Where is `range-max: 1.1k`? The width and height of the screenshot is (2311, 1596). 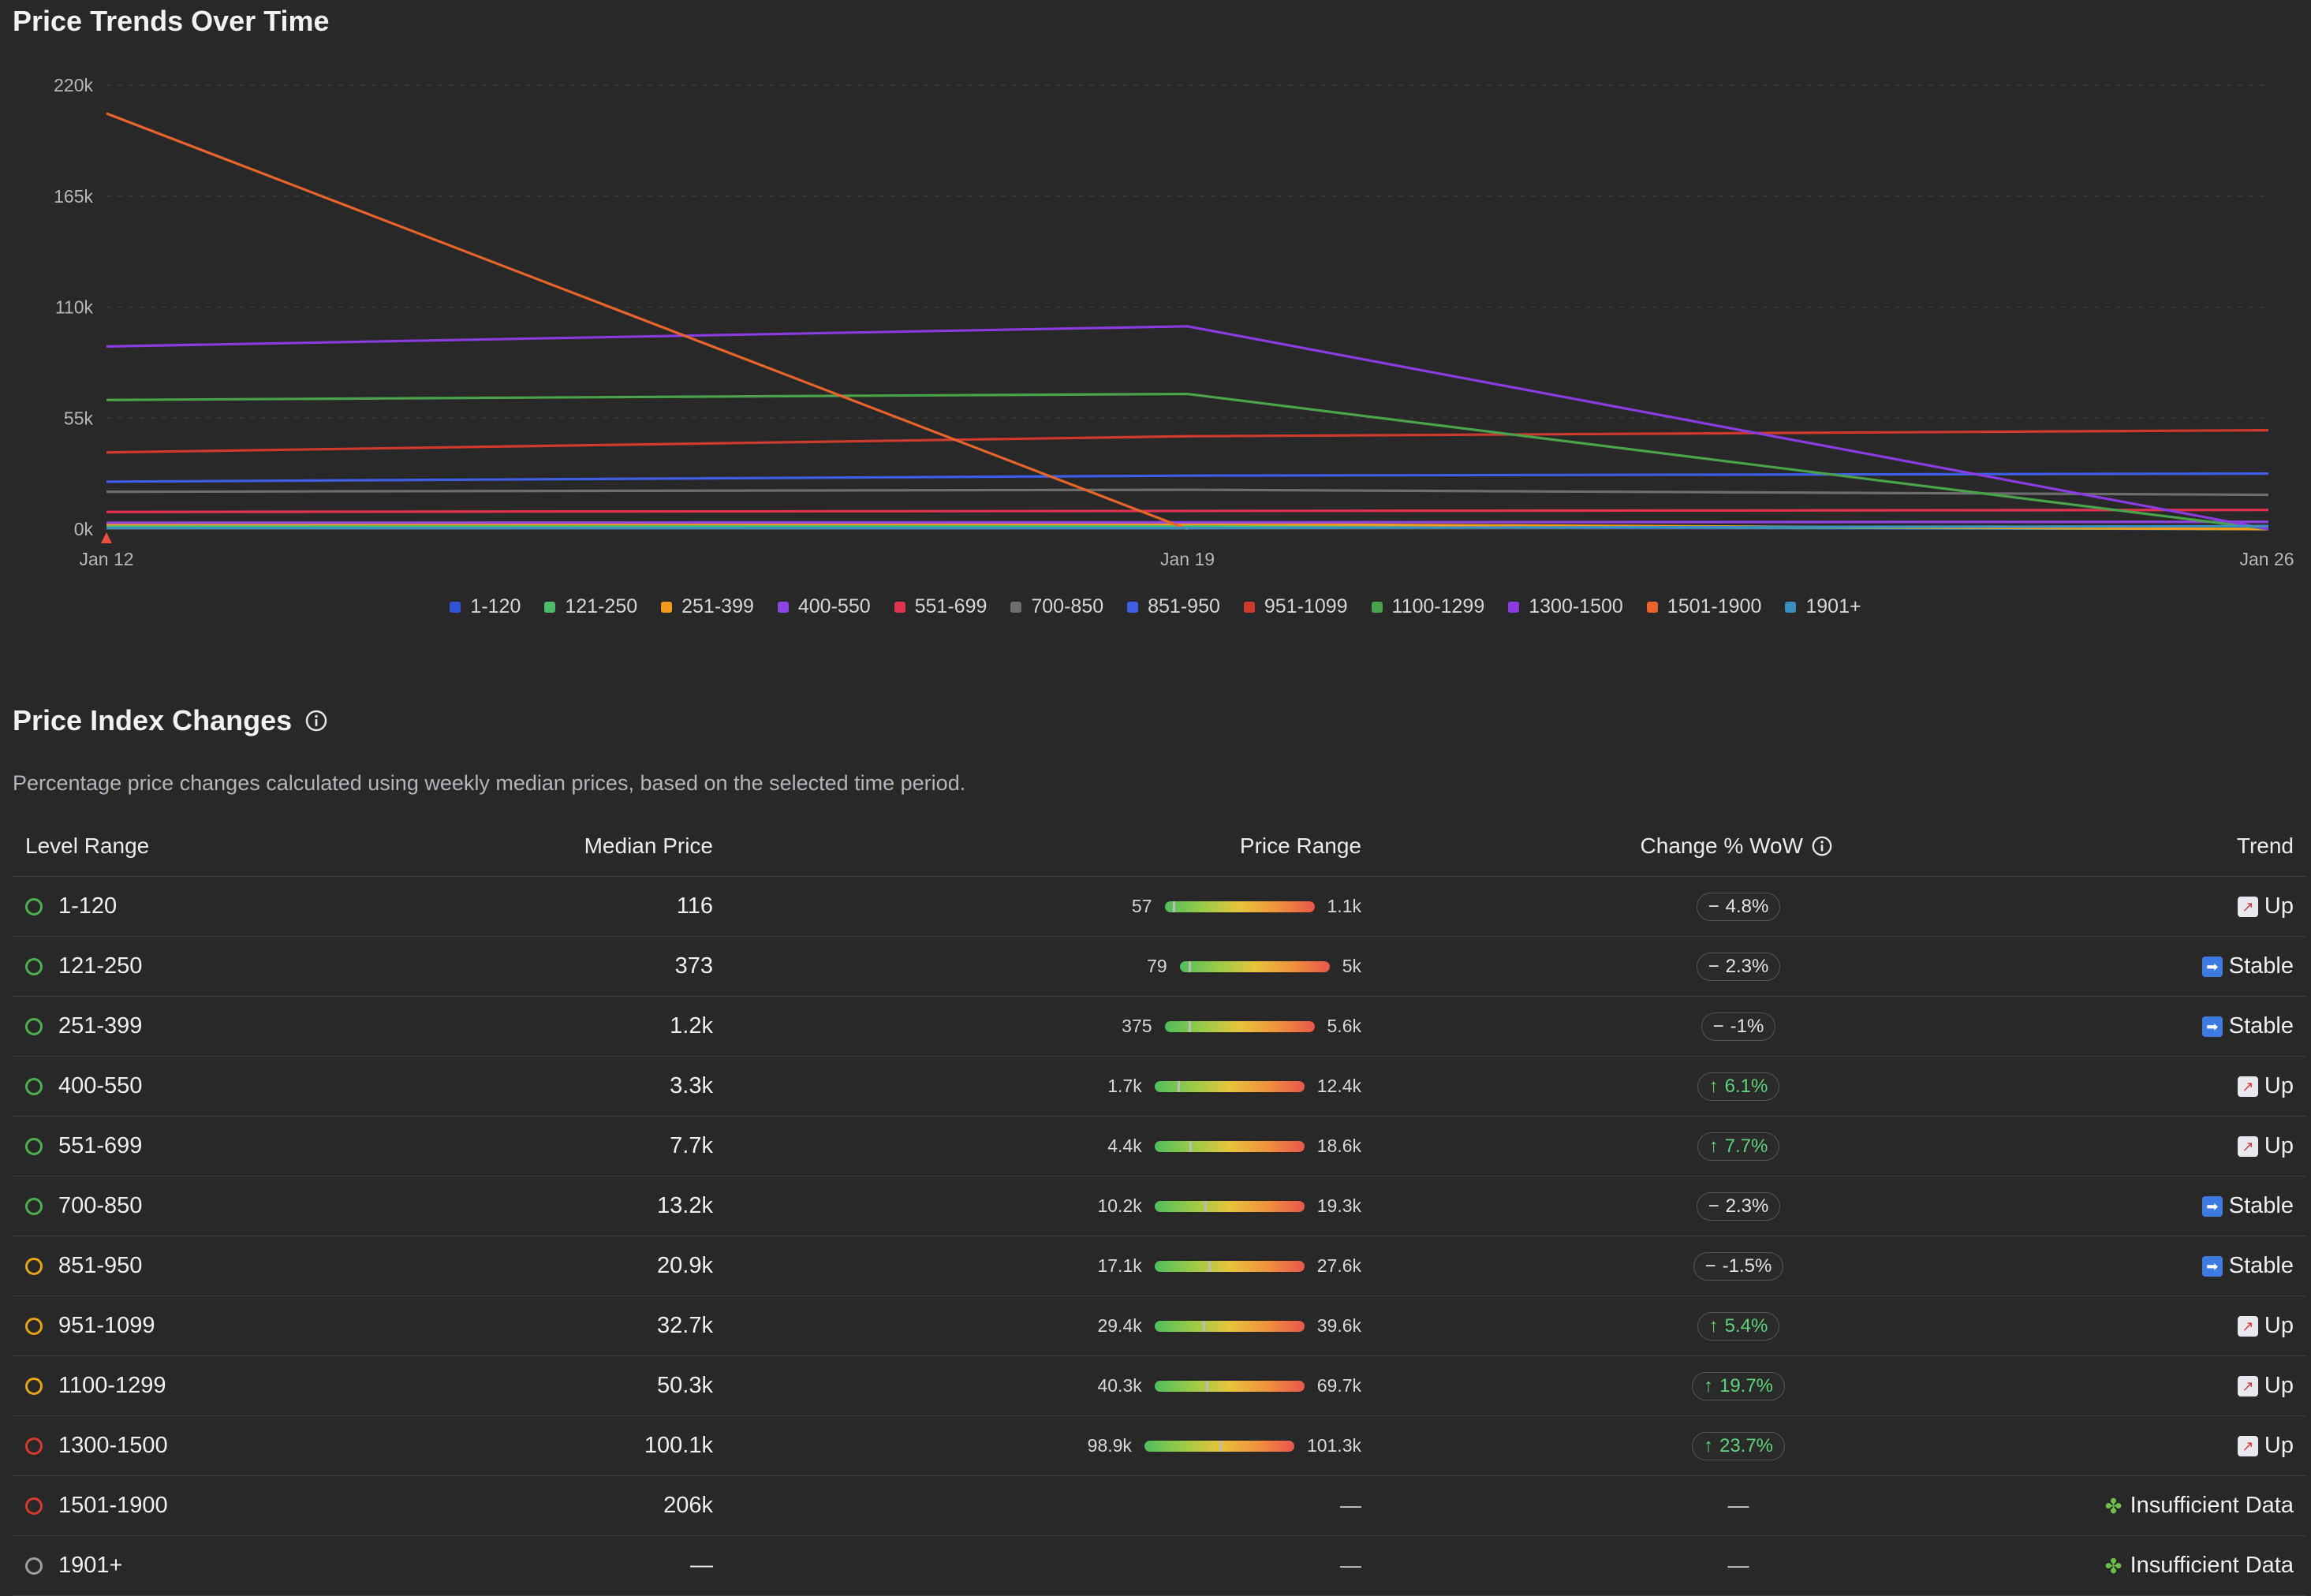 range-max: 1.1k is located at coordinates (1344, 906).